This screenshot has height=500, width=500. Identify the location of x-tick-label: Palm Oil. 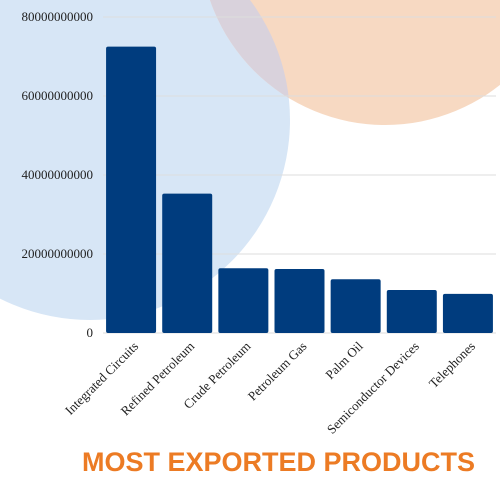
(344, 360).